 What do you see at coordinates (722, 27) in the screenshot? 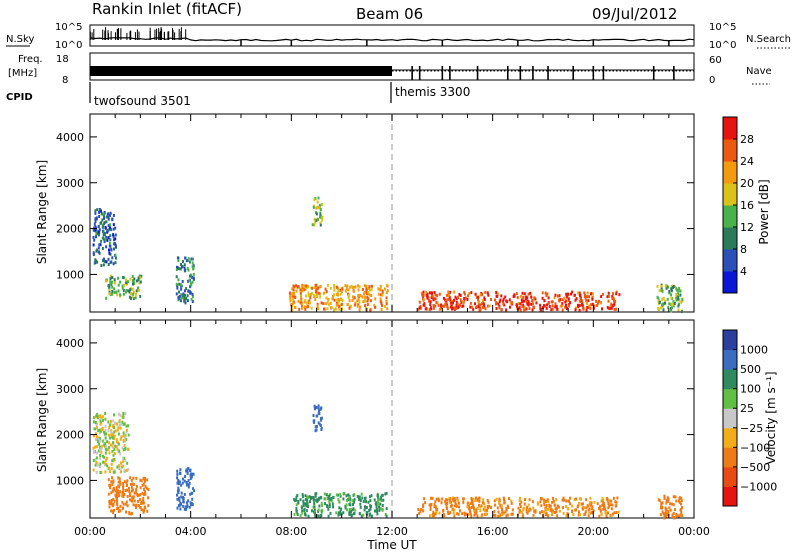
I see `nsearch-tick-top: 10^5` at bounding box center [722, 27].